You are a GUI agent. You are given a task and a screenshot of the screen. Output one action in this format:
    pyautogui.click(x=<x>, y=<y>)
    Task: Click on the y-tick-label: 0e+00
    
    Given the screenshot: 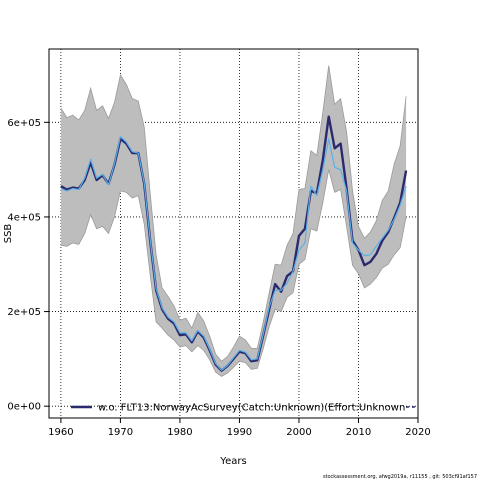 What is the action you would take?
    pyautogui.click(x=24, y=407)
    